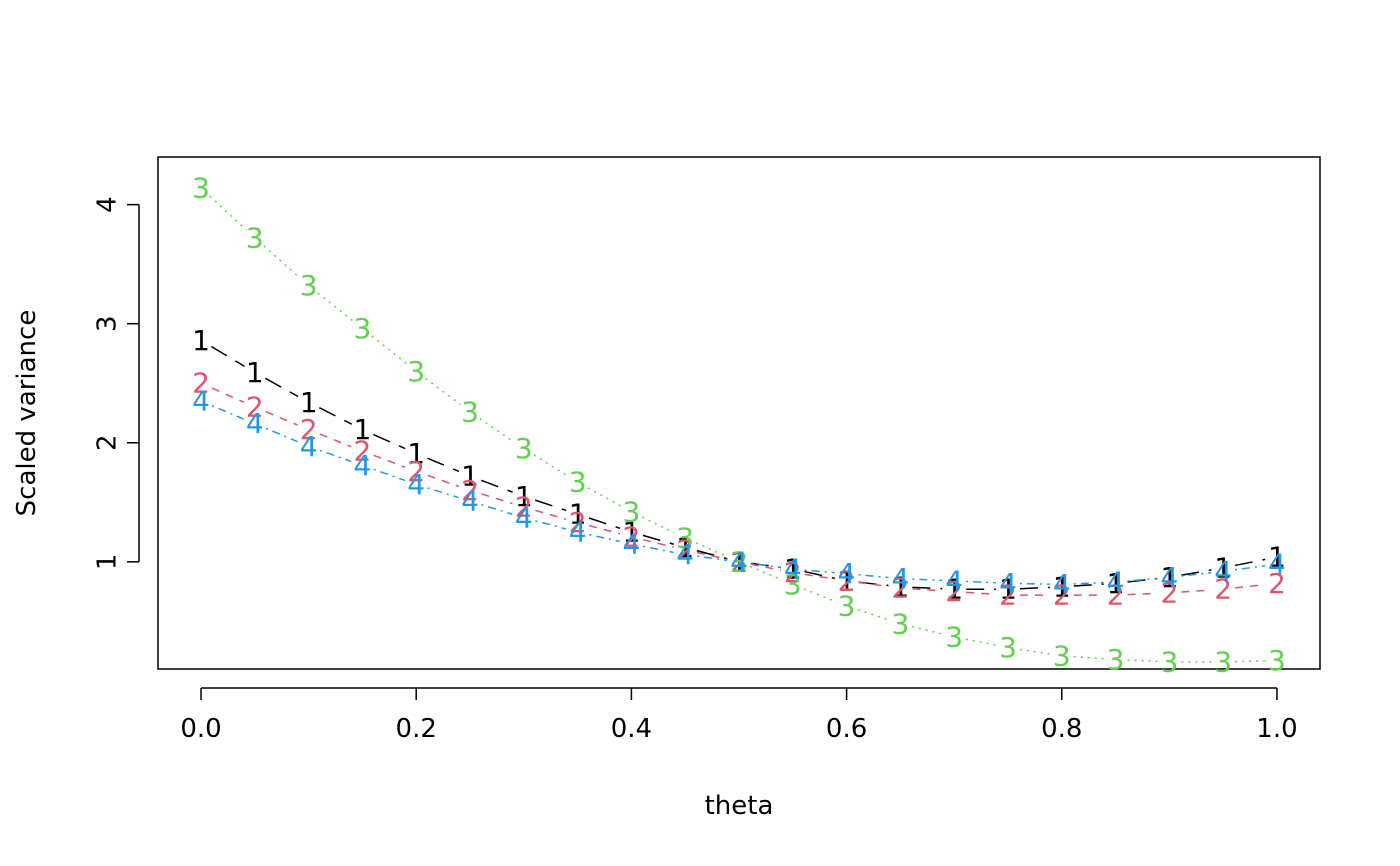 The height and width of the screenshot is (866, 1400). I want to click on x-tick-label: 1.0, so click(1276, 729).